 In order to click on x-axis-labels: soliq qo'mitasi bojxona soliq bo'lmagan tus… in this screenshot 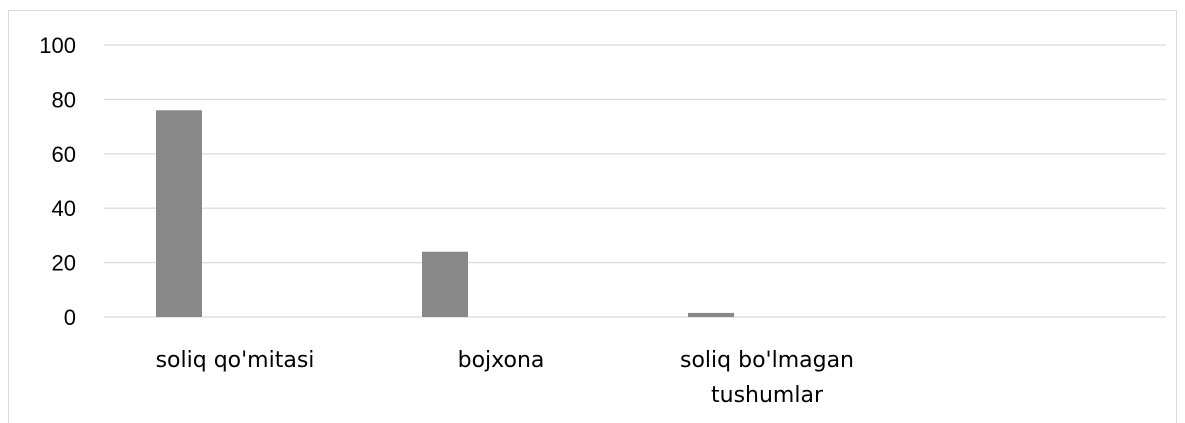, I will do `click(505, 378)`.